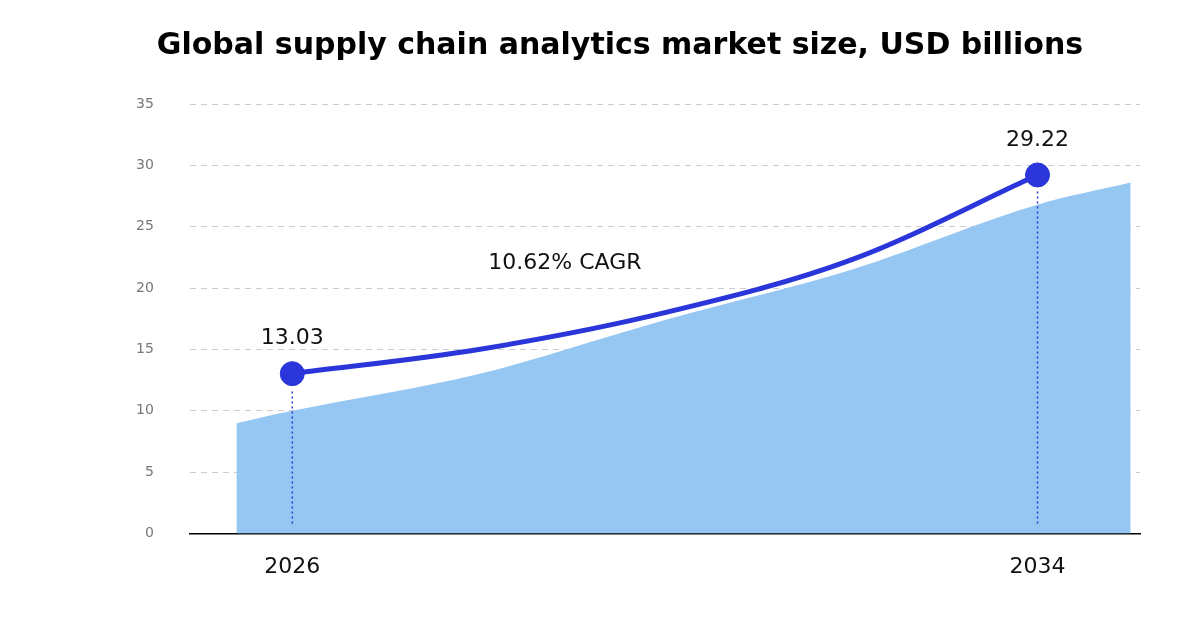 Image resolution: width=1200 pixels, height=630 pixels. Describe the element at coordinates (144, 225) in the screenshot. I see `y-tick-label: 25` at that location.